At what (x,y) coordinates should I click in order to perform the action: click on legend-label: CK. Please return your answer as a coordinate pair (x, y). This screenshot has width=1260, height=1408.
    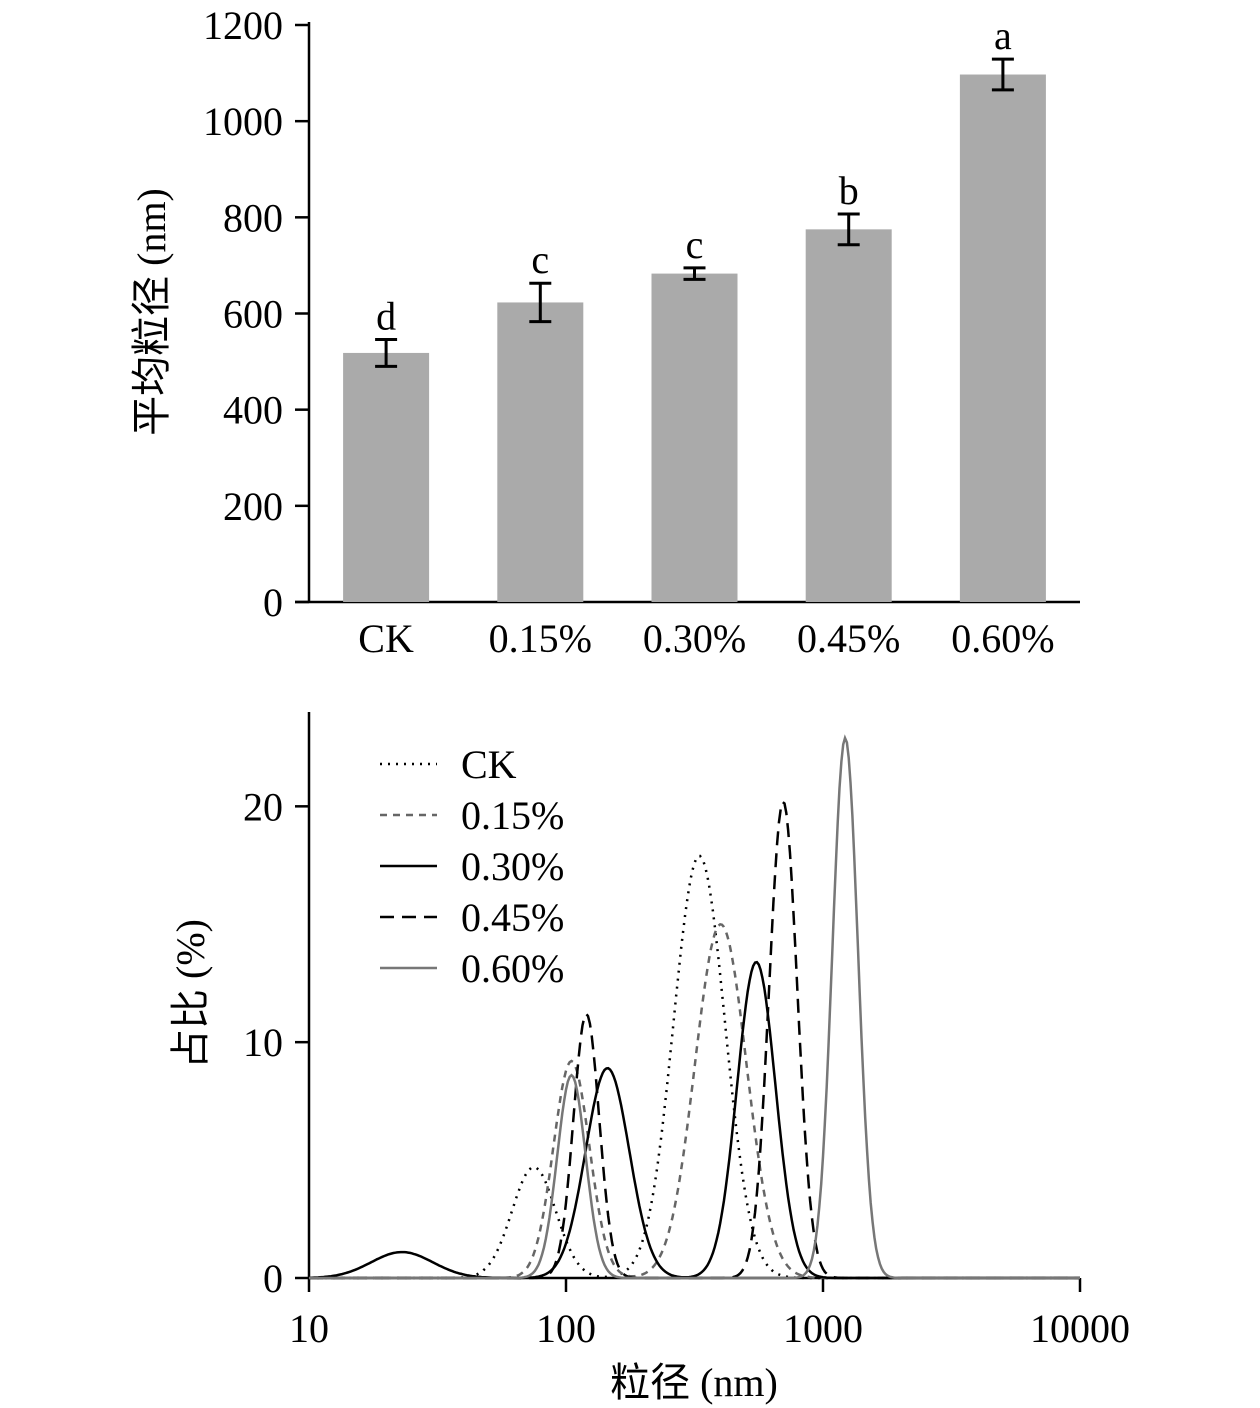
    Looking at the image, I should click on (489, 764).